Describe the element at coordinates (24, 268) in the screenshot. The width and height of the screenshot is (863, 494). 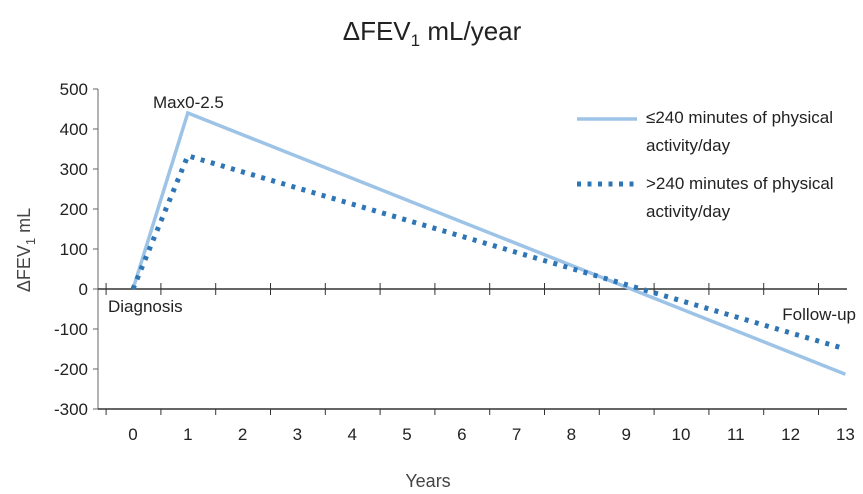
I see `y-axis-label-main: ΔFEV` at that location.